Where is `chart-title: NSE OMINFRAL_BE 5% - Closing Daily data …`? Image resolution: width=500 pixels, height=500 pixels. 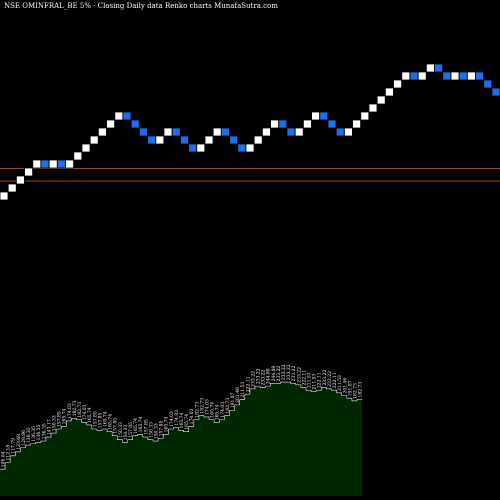
chart-title: NSE OMINFRAL_BE 5% - Closing Daily data … is located at coordinates (141, 6).